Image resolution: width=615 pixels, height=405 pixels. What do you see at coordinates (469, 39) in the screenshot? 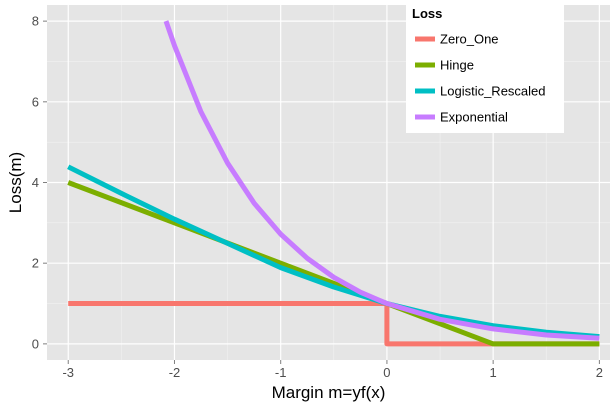
I see `legend-label: Zero_One` at bounding box center [469, 39].